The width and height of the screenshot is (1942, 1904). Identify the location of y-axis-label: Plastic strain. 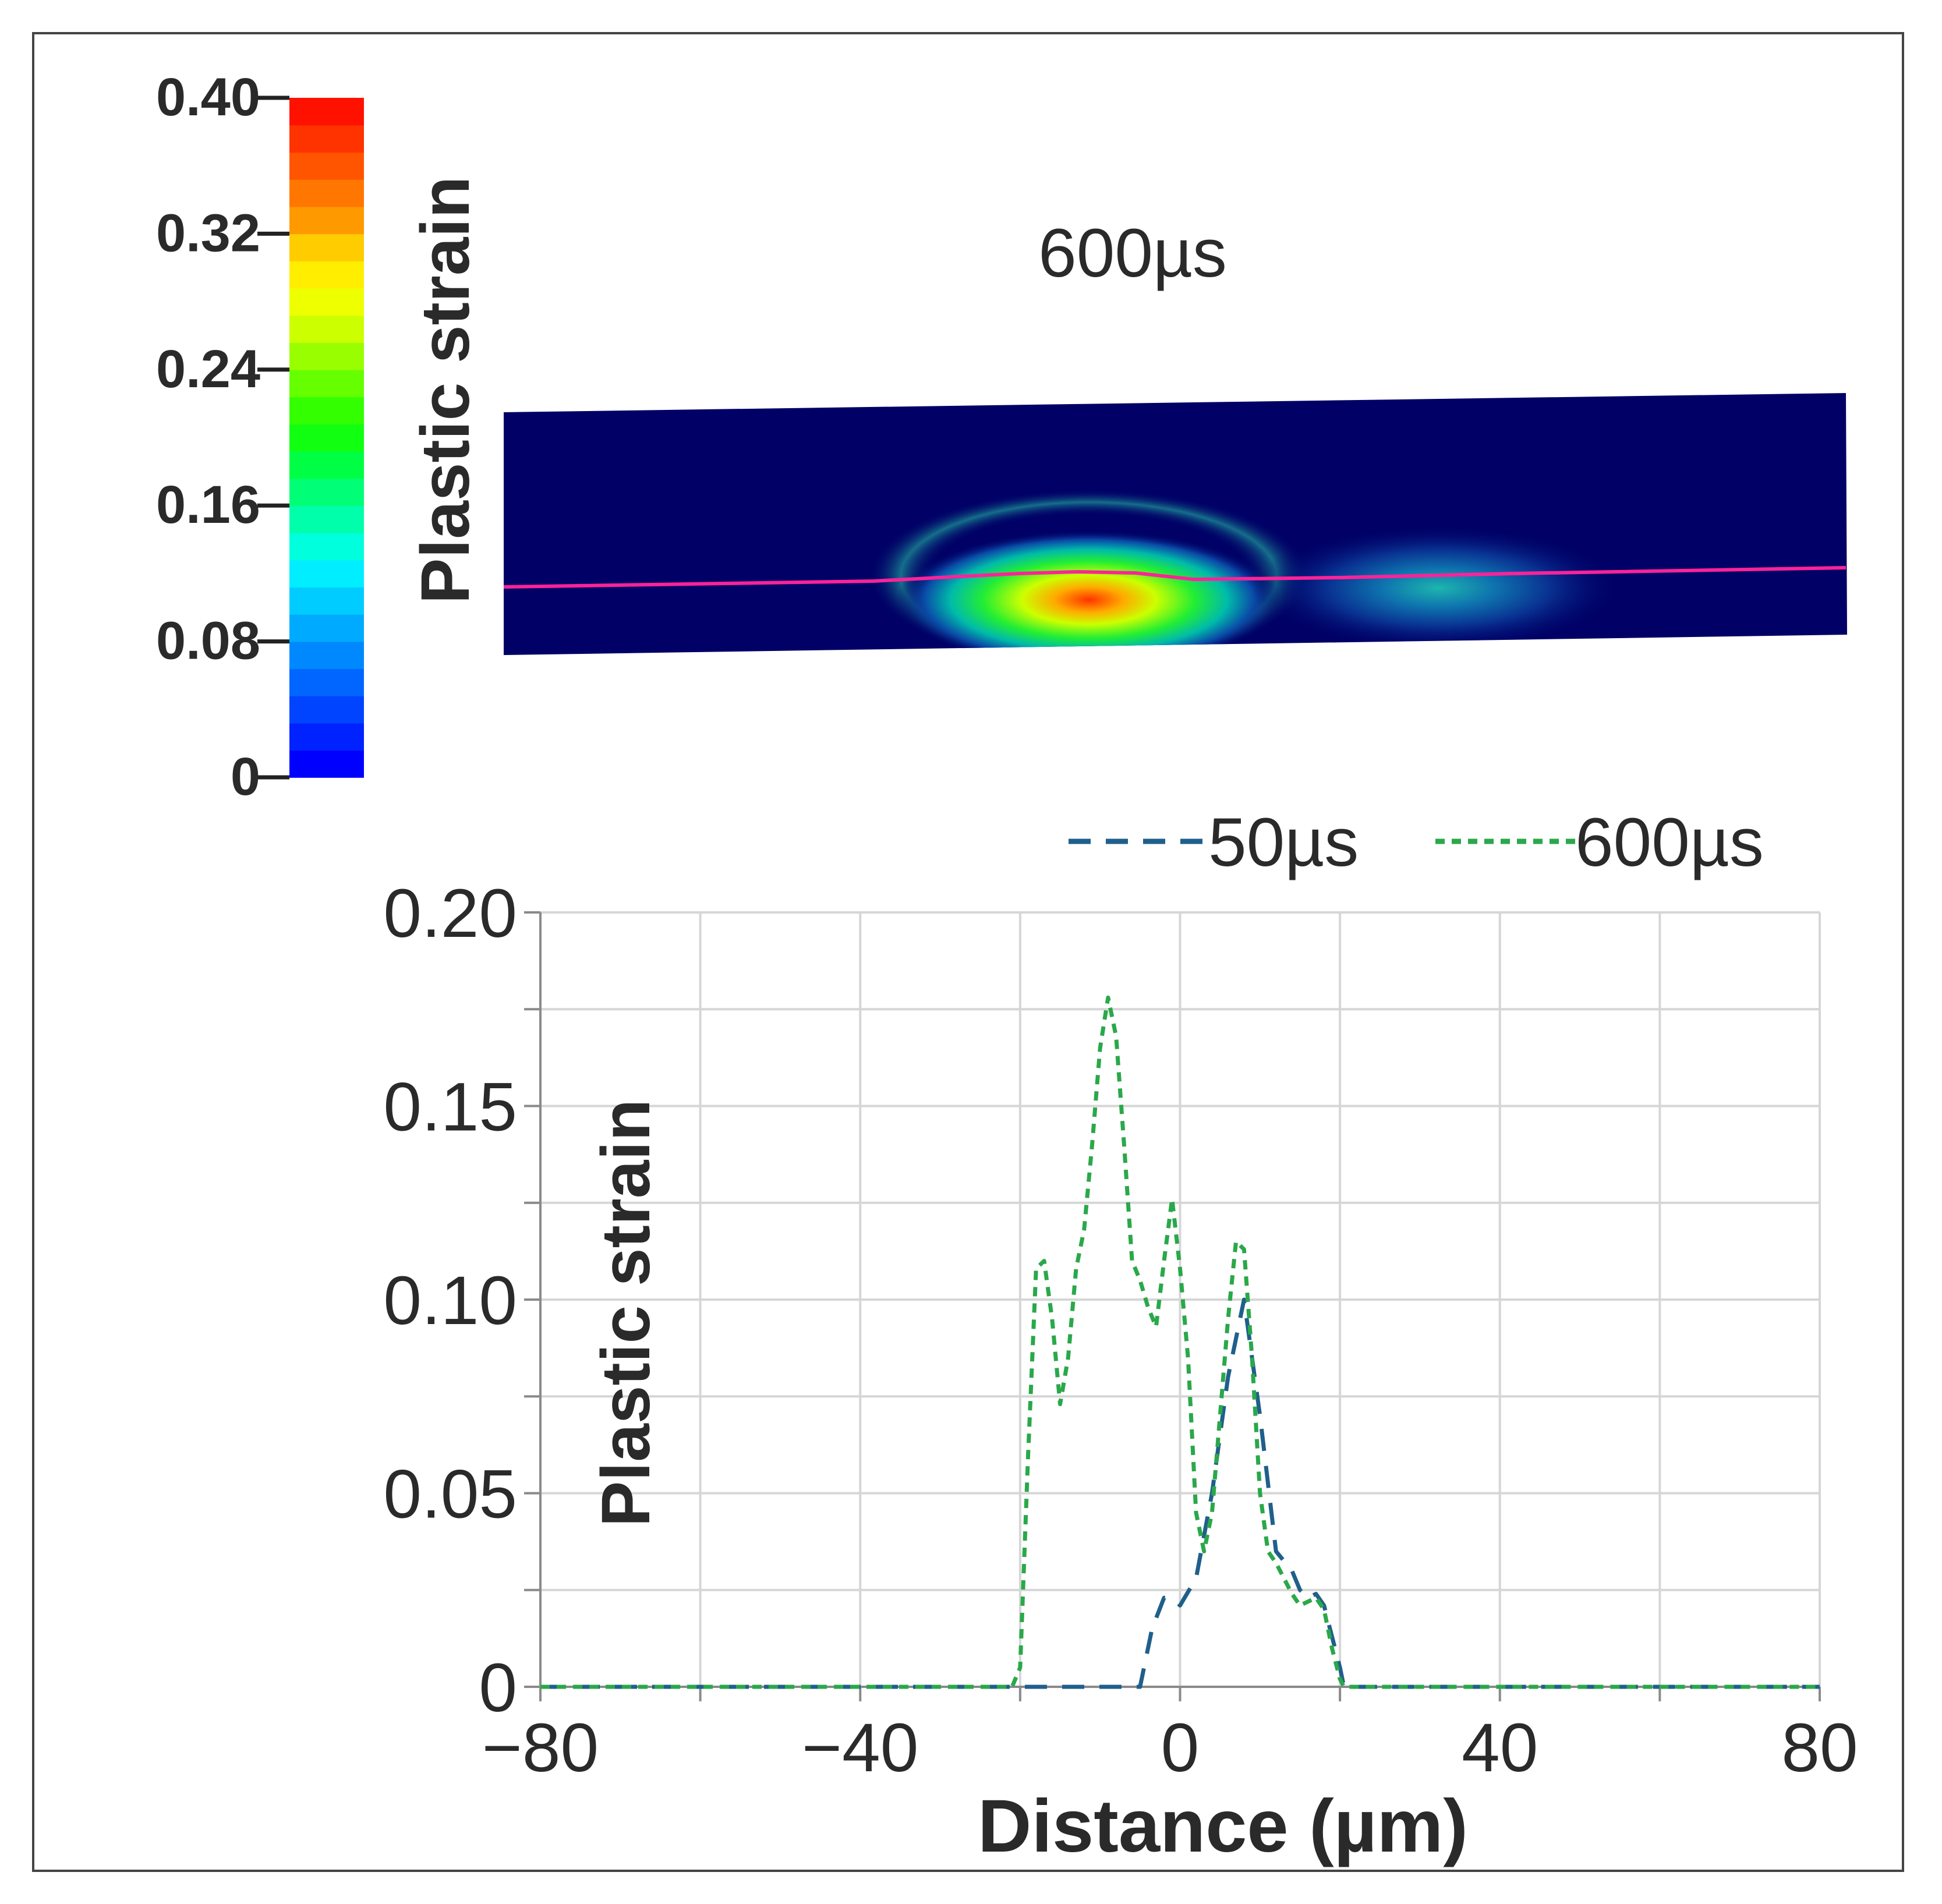
(626, 1313).